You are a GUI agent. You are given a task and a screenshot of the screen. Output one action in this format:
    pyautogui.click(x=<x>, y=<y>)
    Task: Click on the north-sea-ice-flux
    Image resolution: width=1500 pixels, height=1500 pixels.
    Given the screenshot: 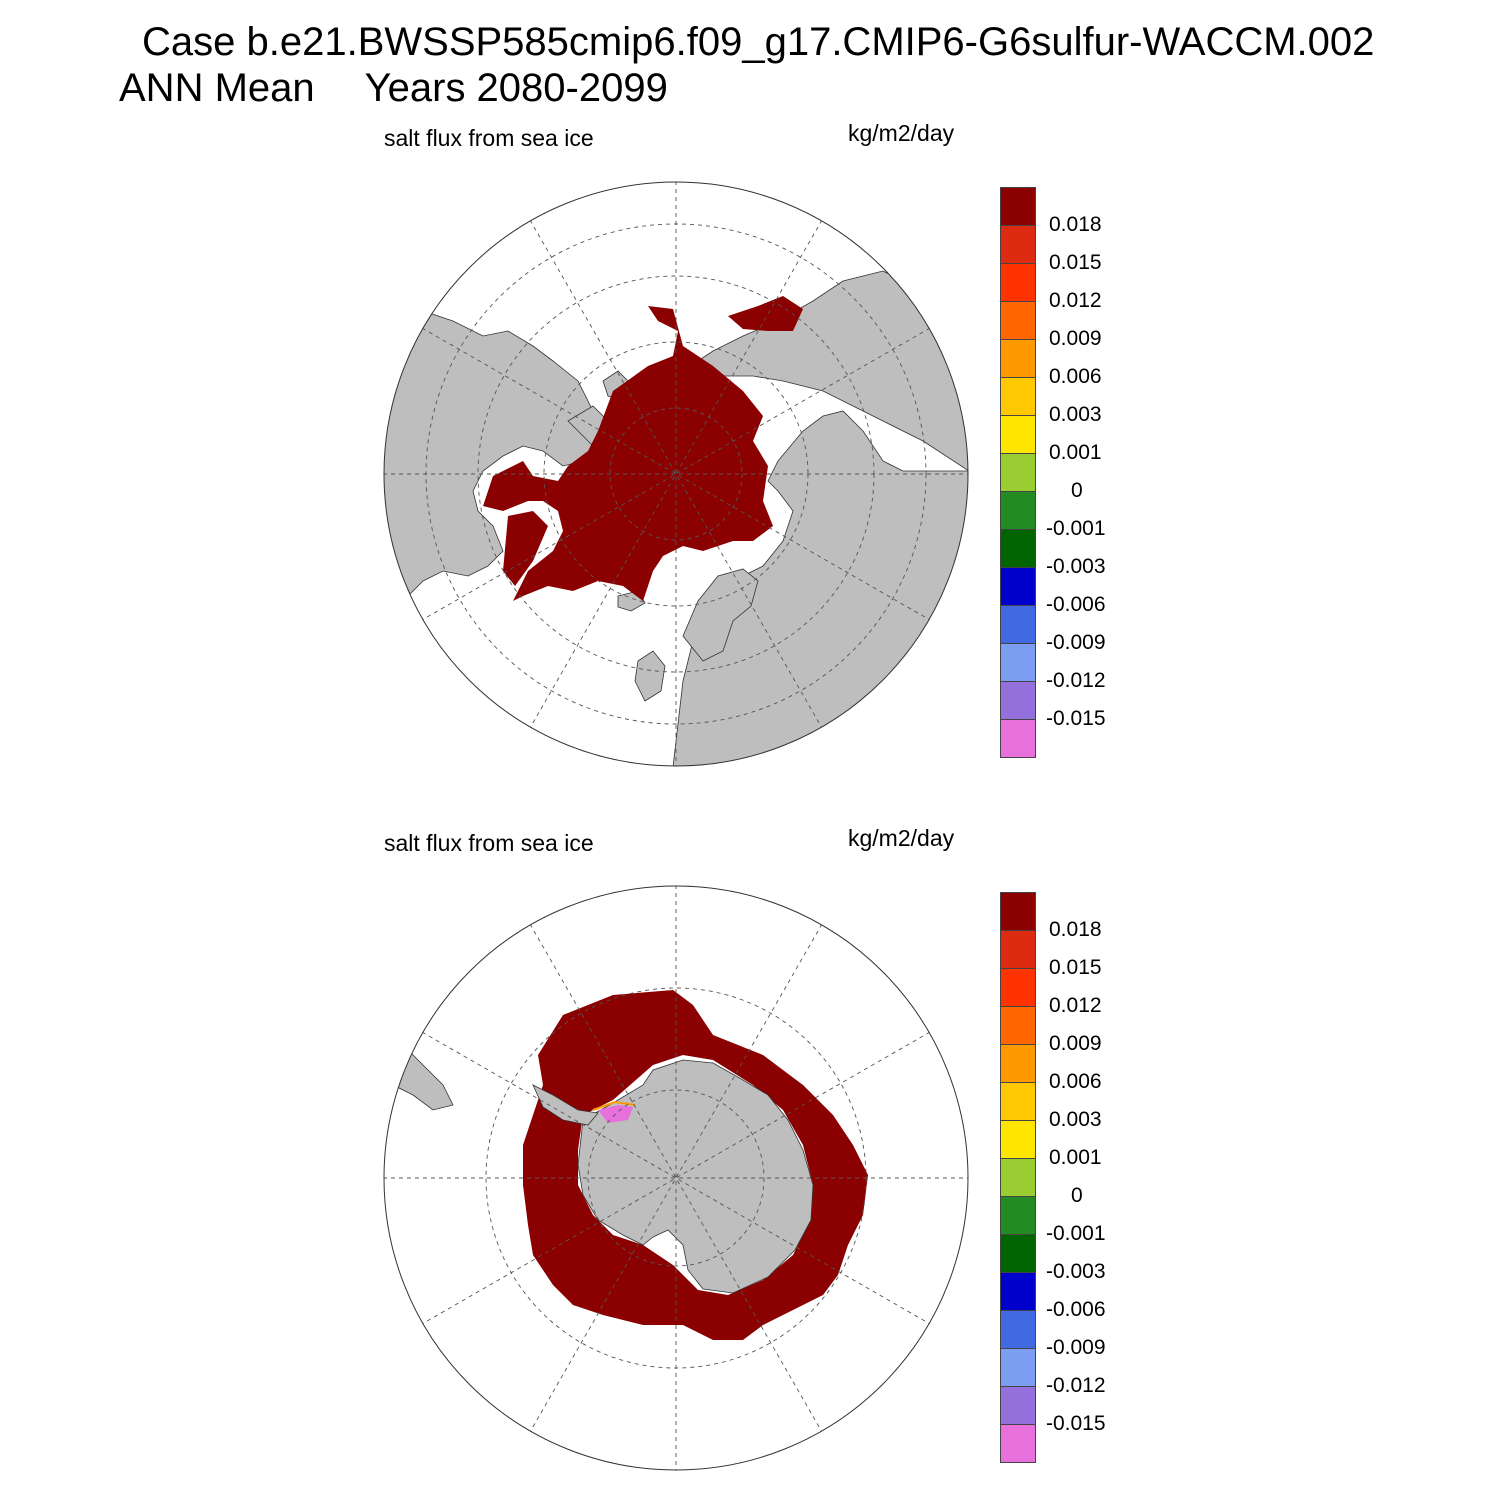 What is the action you would take?
    pyautogui.click(x=628, y=453)
    